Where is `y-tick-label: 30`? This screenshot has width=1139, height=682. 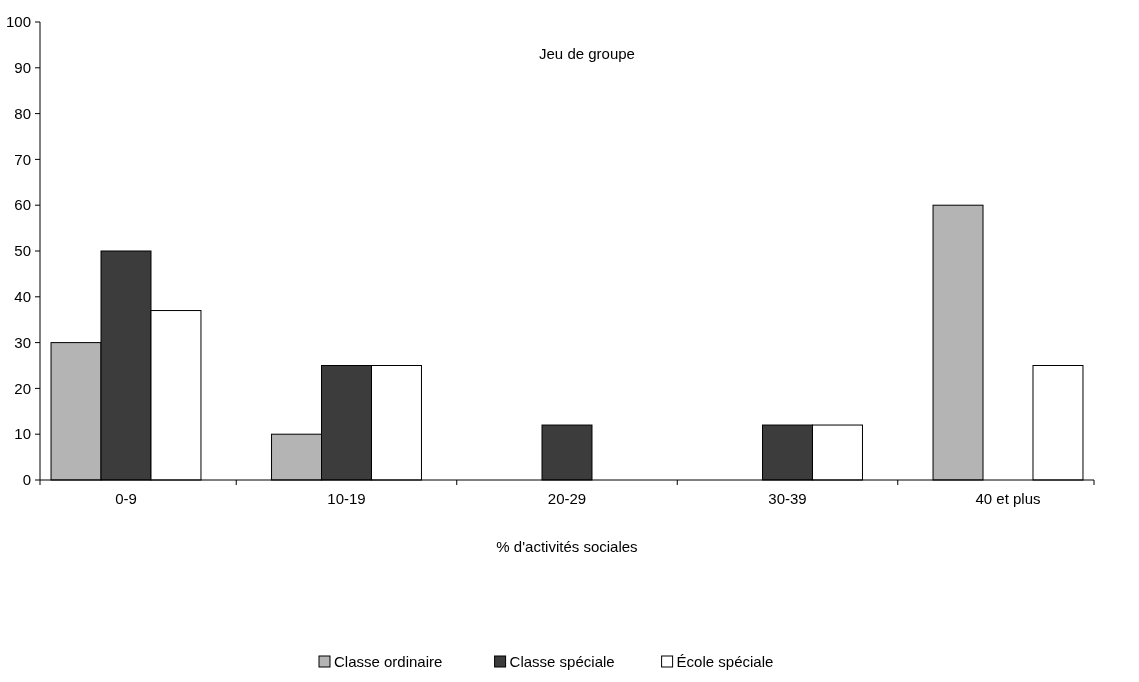
y-tick-label: 30 is located at coordinates (22, 342).